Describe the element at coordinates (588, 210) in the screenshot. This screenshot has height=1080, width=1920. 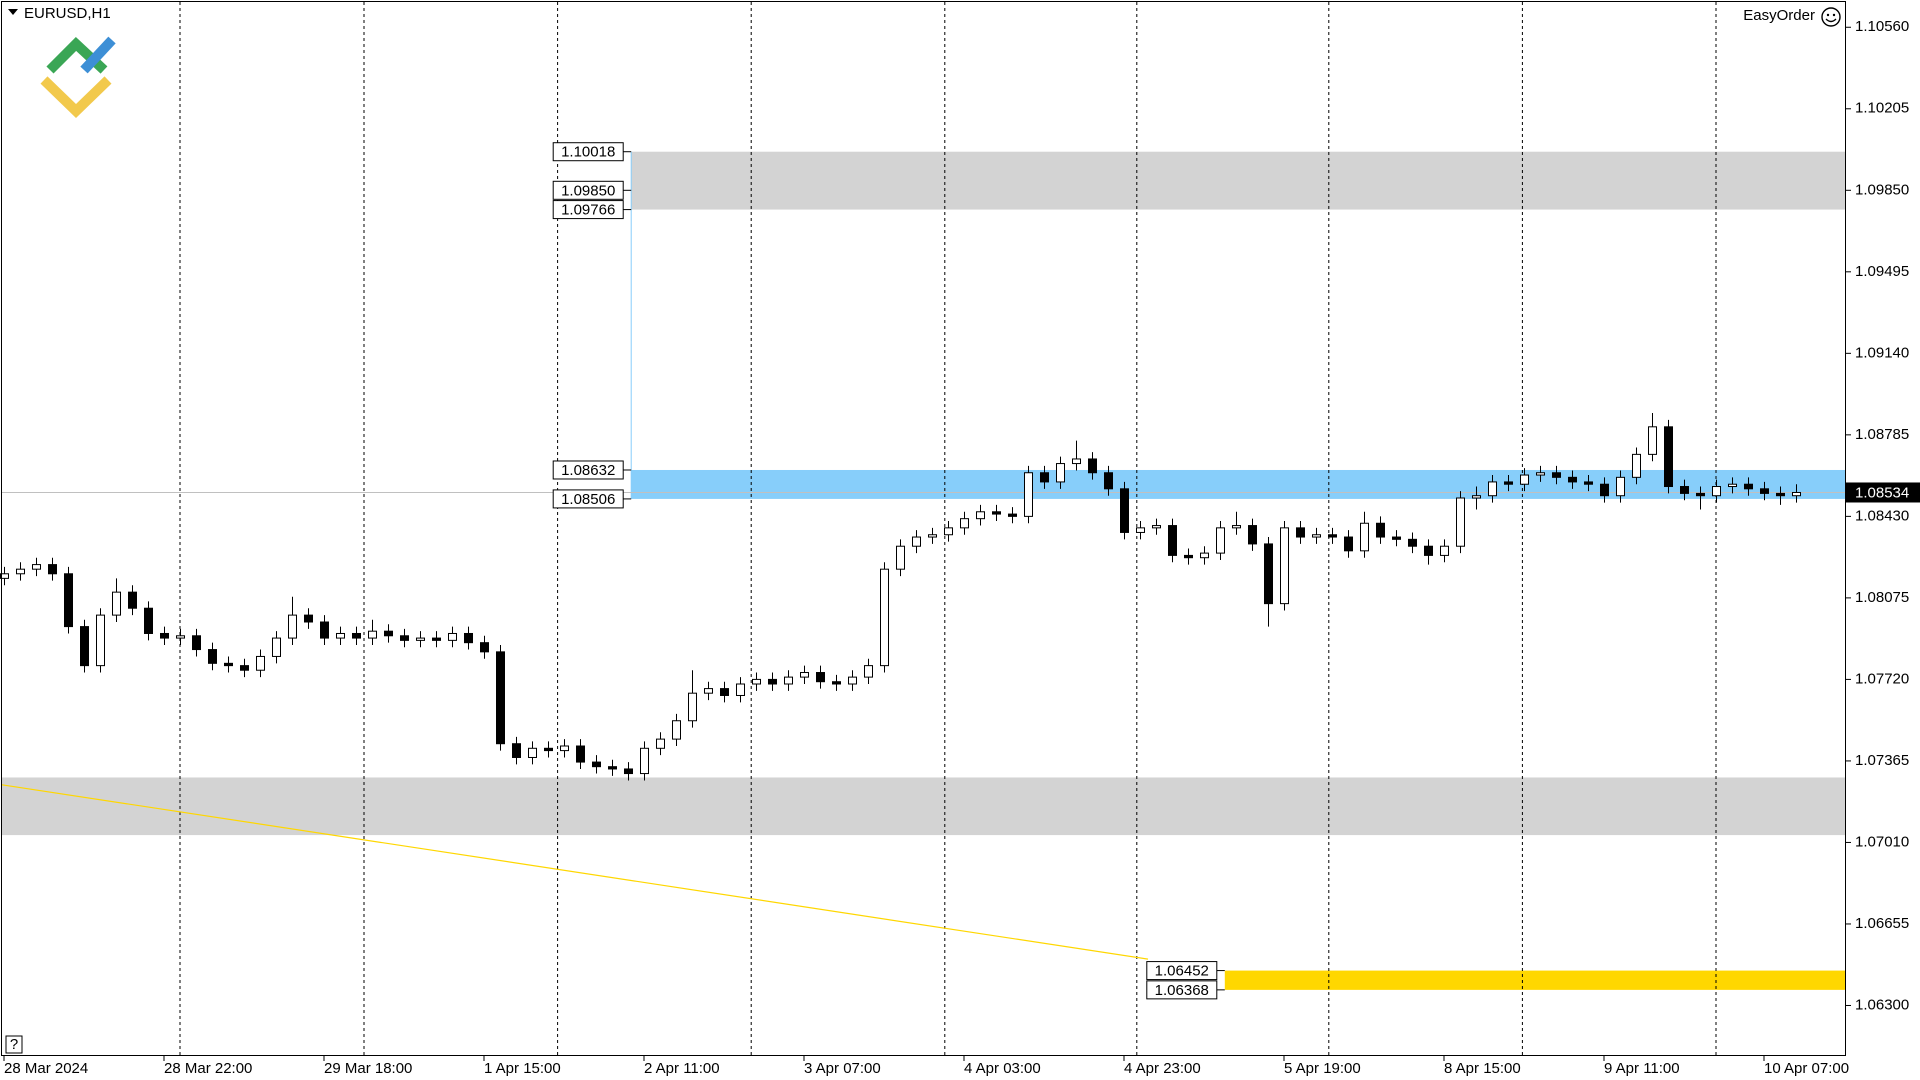
I see `level-label-text: 1.09766` at that location.